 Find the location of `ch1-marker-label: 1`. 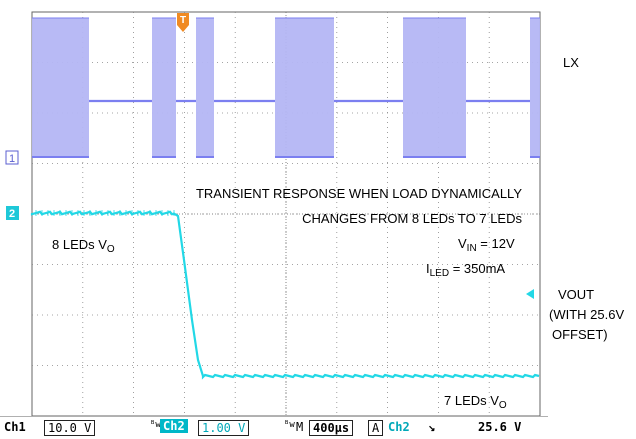

ch1-marker-label: 1 is located at coordinates (12, 159).